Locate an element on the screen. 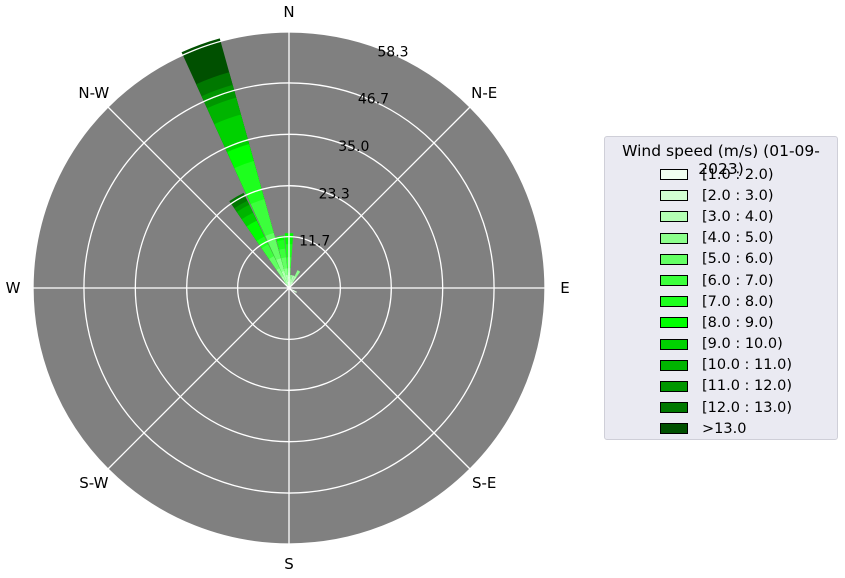 This screenshot has height=578, width=845. legend-item: [10.0 : 11.0) is located at coordinates (748, 365).